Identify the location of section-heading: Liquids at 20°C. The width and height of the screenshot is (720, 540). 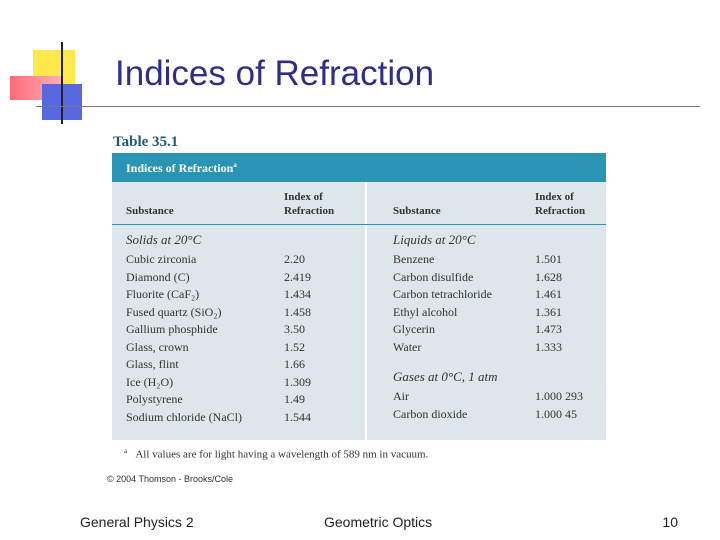
(434, 239).